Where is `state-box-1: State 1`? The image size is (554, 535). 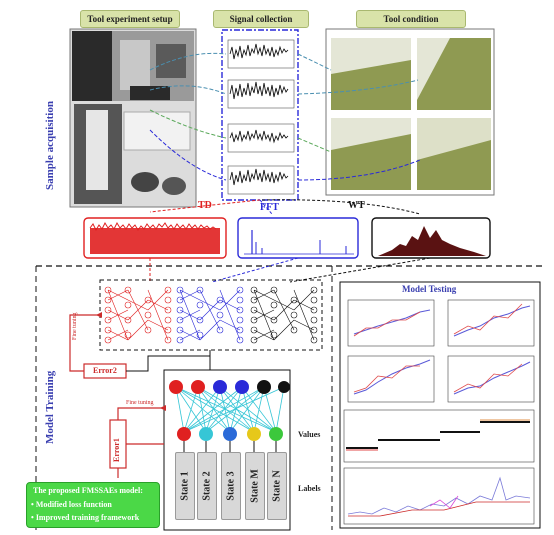
state-box-1: State 1 is located at coordinates (185, 486).